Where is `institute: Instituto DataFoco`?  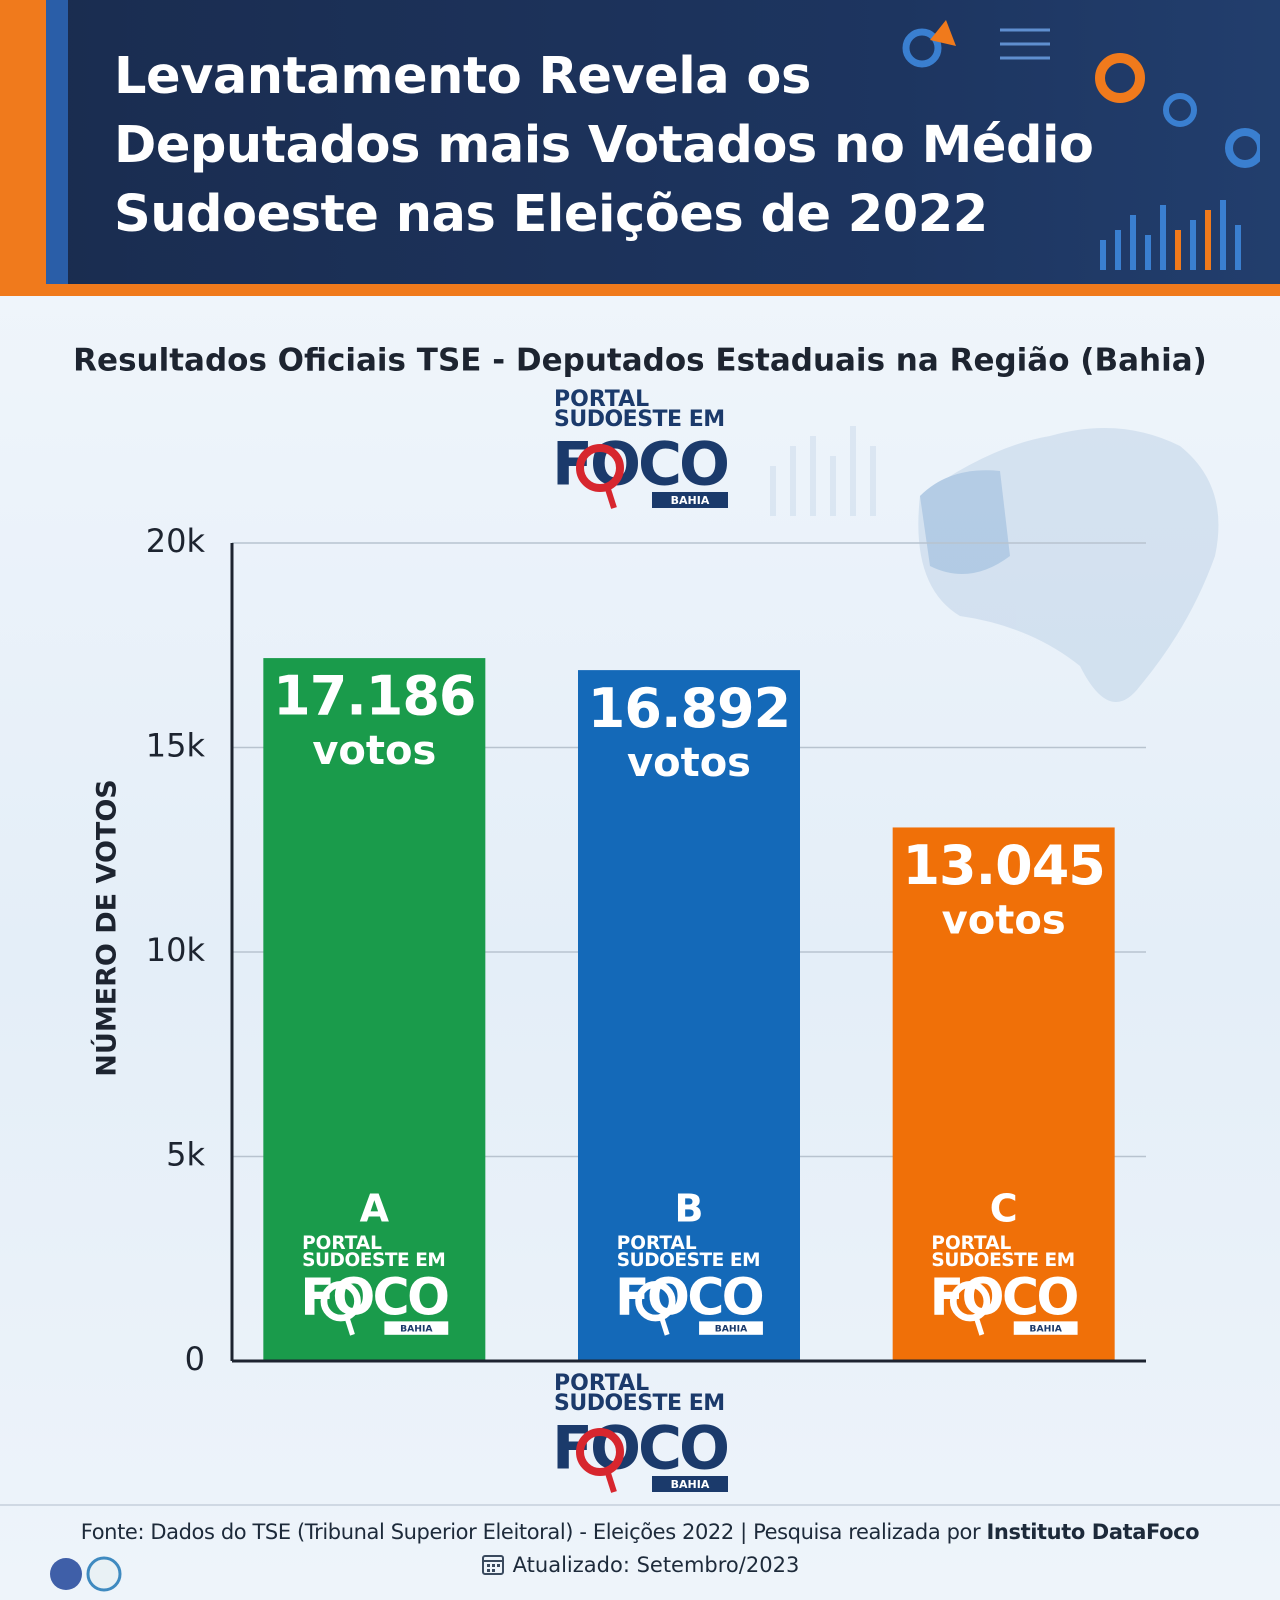
institute: Instituto DataFoco is located at coordinates (1093, 1532).